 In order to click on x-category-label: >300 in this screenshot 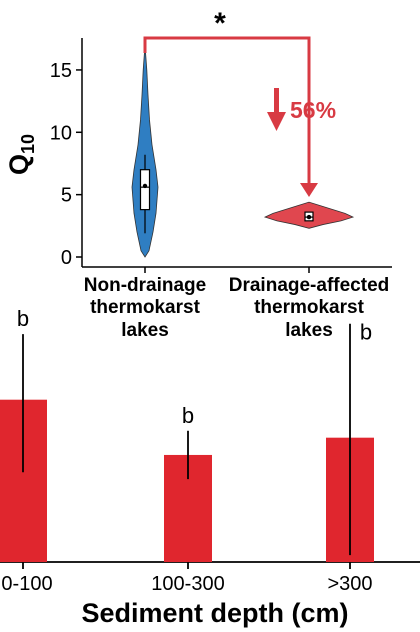, I will do `click(349, 584)`.